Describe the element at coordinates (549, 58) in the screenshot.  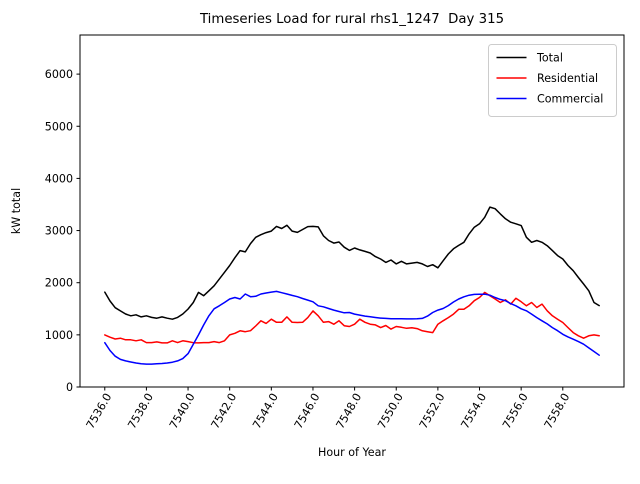
I see `legend-label-total: Total` at that location.